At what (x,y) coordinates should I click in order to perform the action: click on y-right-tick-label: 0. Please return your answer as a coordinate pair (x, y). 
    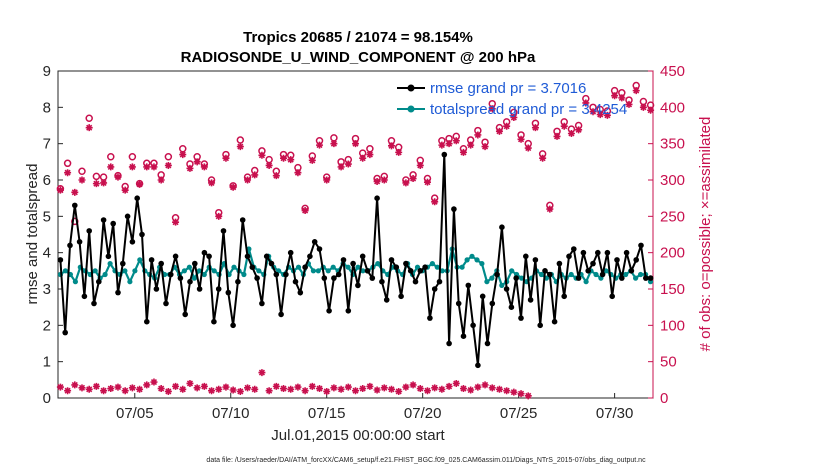
    Looking at the image, I should click on (664, 398).